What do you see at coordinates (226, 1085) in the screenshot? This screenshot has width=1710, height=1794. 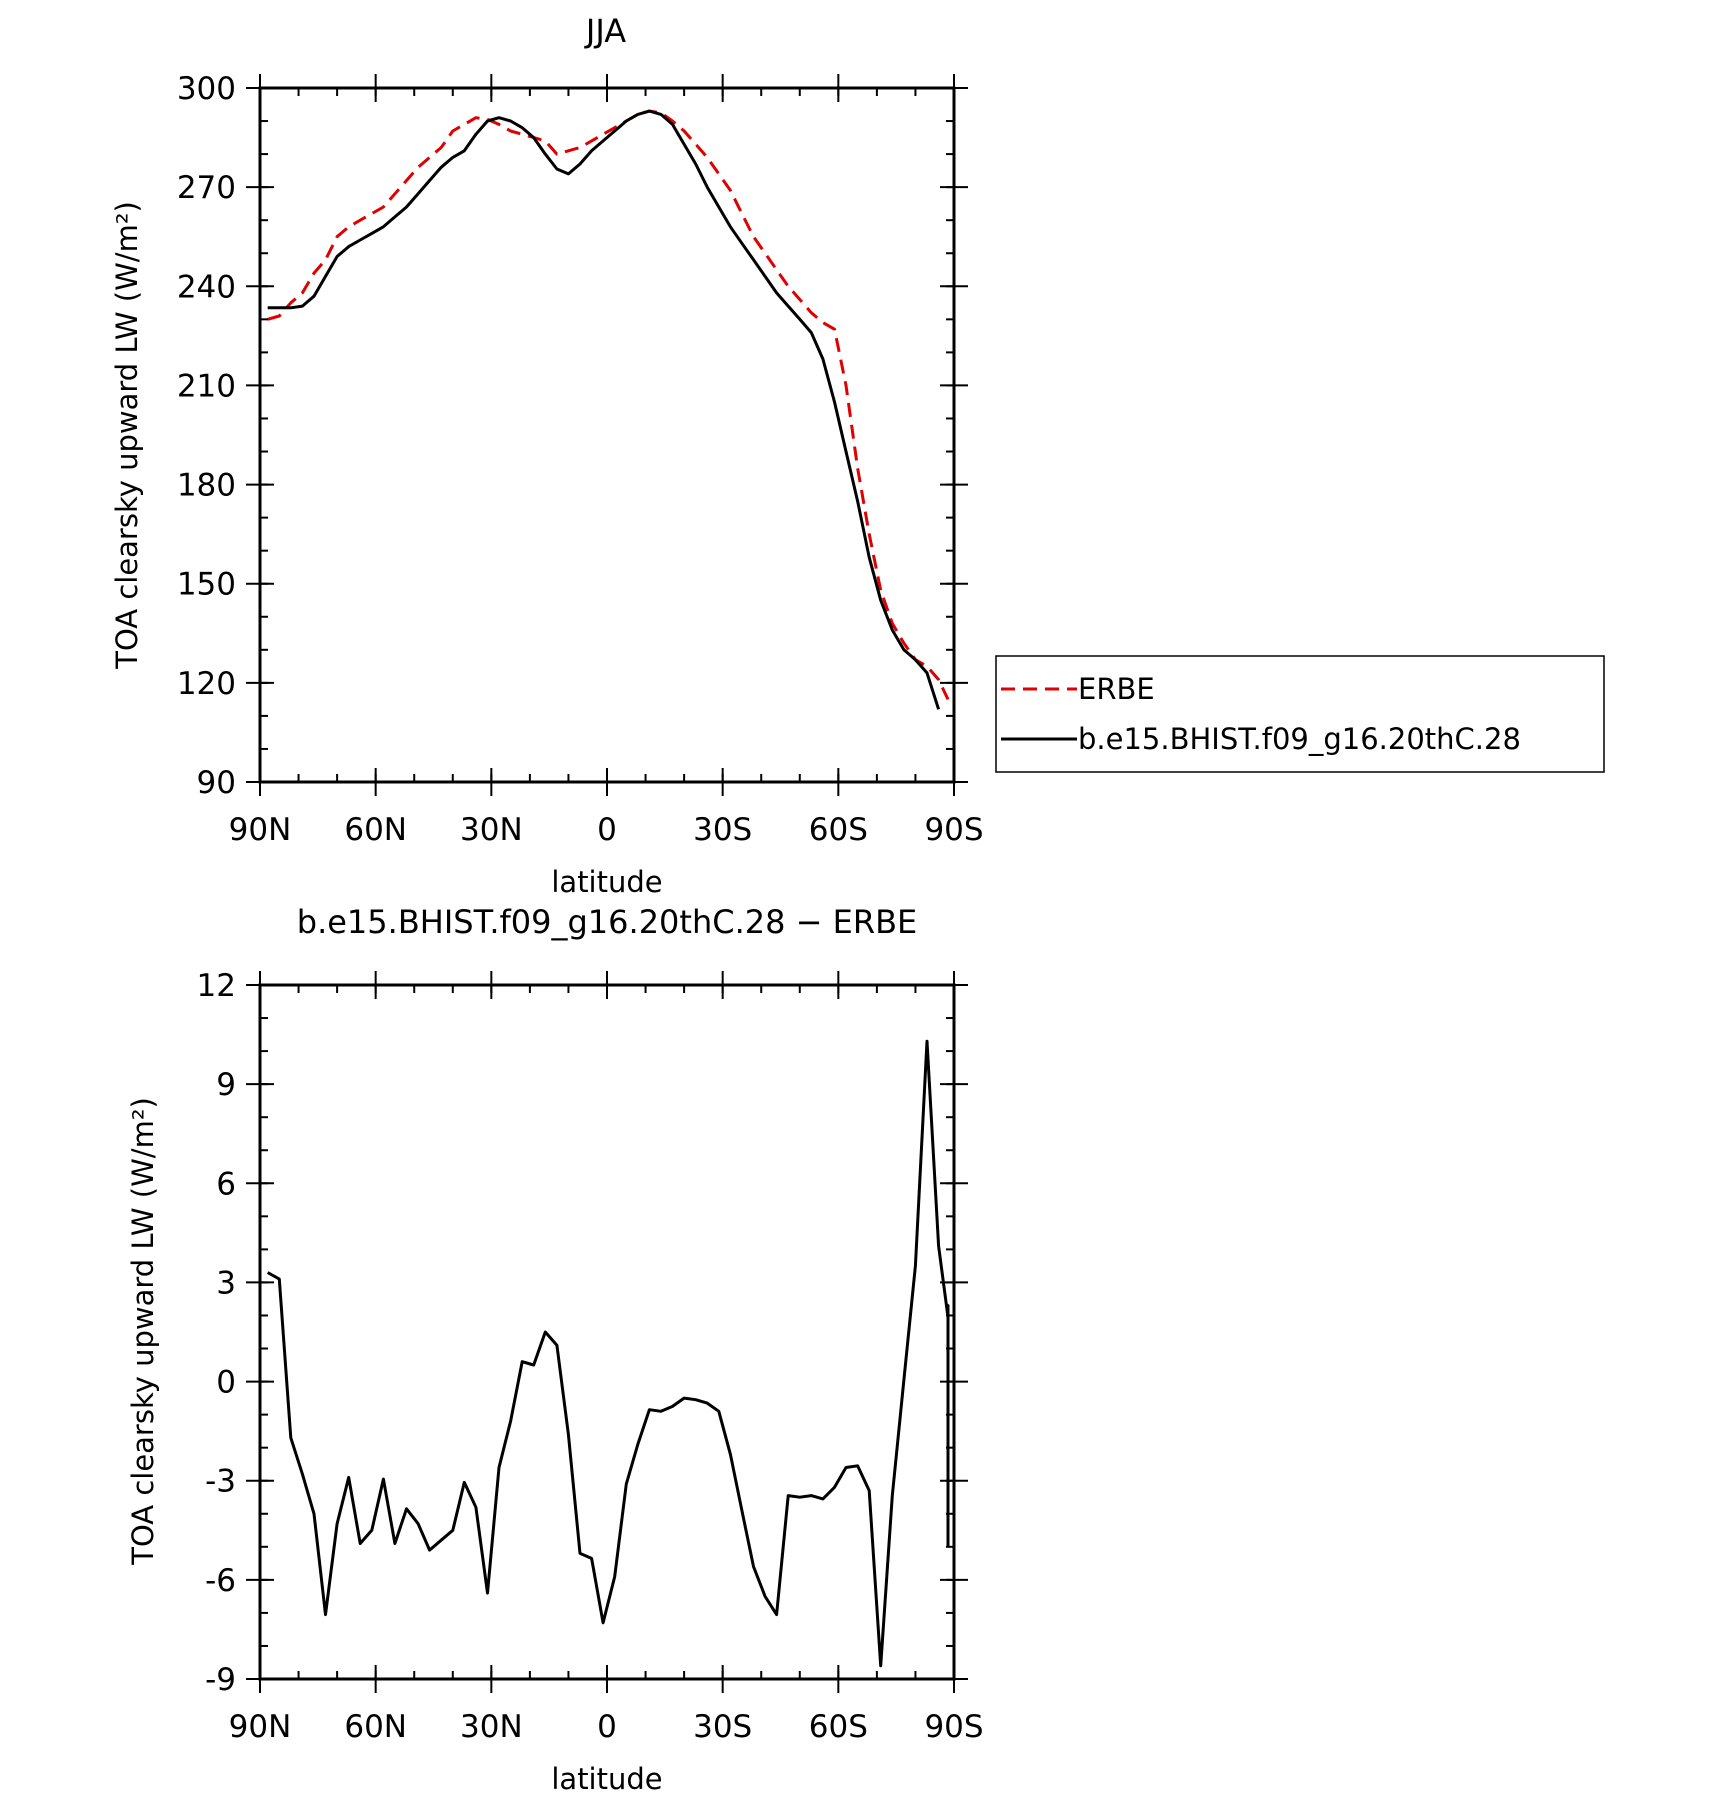 I see `y-tick-label: 9` at bounding box center [226, 1085].